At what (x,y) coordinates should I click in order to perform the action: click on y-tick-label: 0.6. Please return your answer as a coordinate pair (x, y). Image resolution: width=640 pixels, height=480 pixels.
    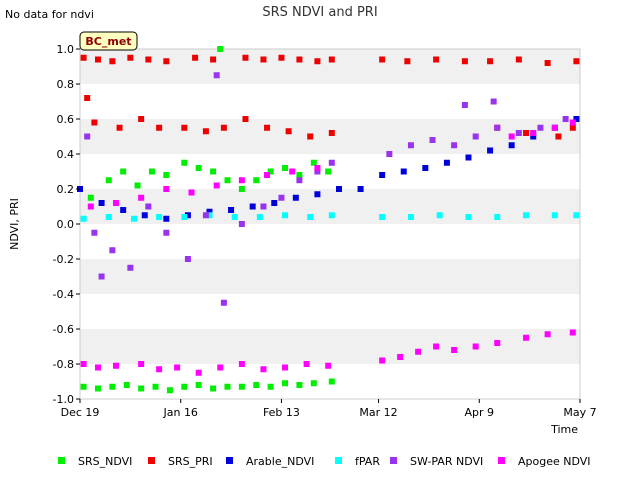
    Looking at the image, I should click on (66, 119).